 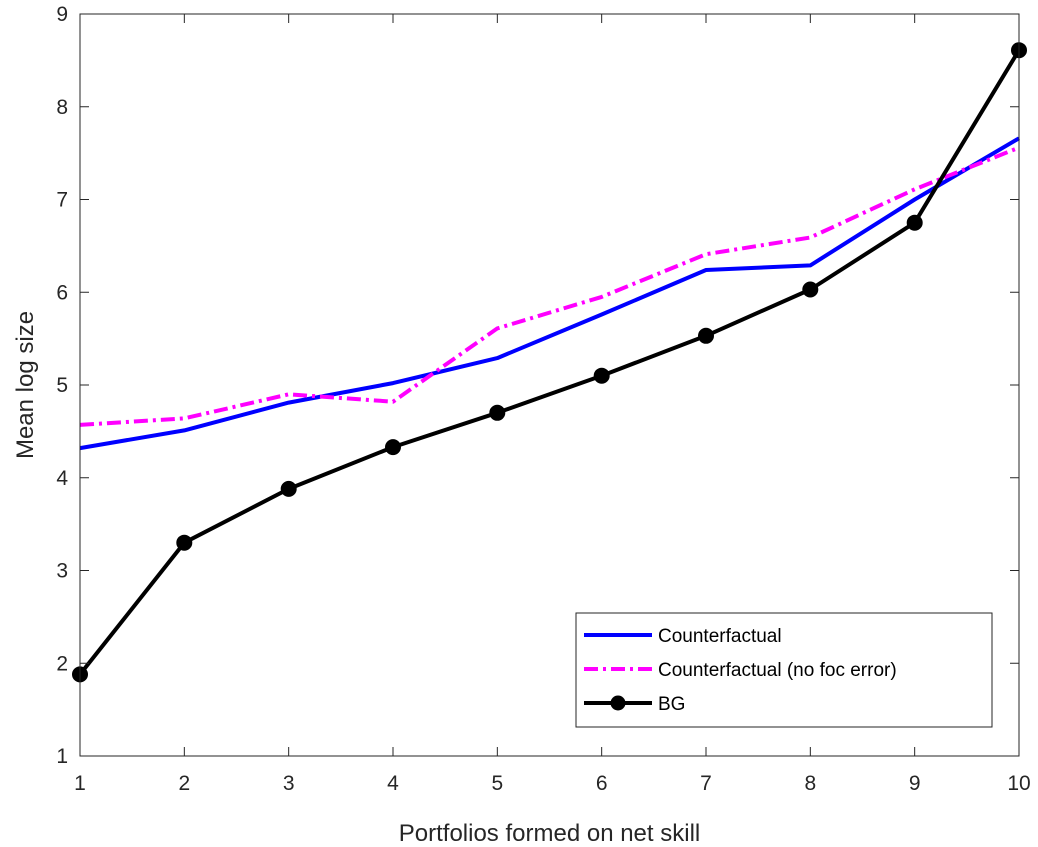 I want to click on y-tick-label: 2, so click(x=62, y=663).